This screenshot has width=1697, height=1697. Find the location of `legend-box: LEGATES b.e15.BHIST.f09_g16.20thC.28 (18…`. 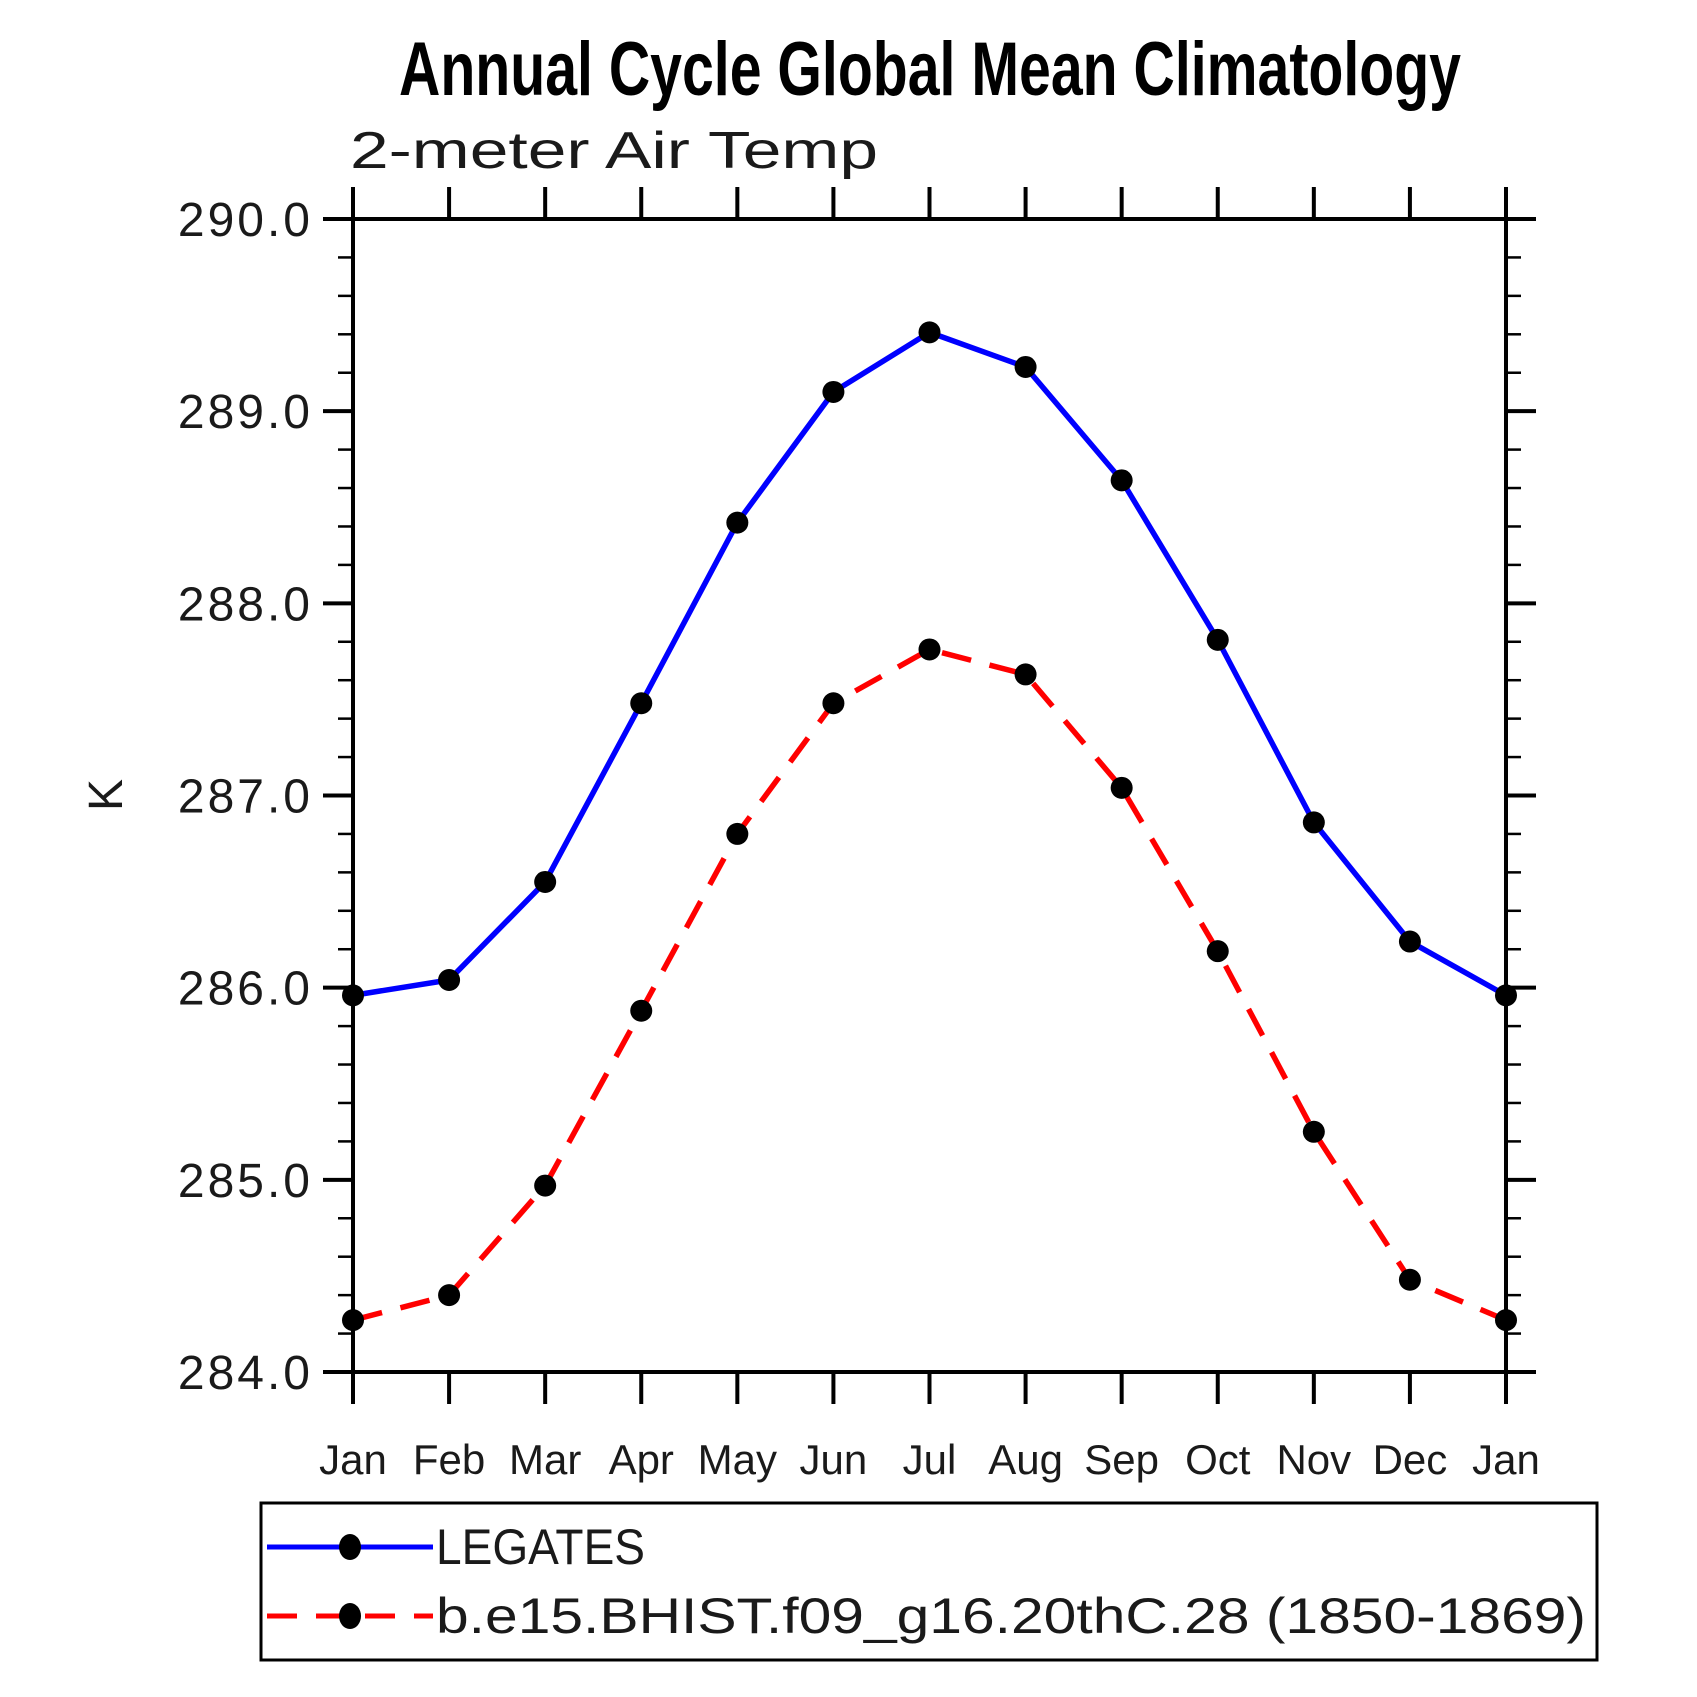

legend-box: LEGATES b.e15.BHIST.f09_g16.20thC.28 (18… is located at coordinates (929, 1581).